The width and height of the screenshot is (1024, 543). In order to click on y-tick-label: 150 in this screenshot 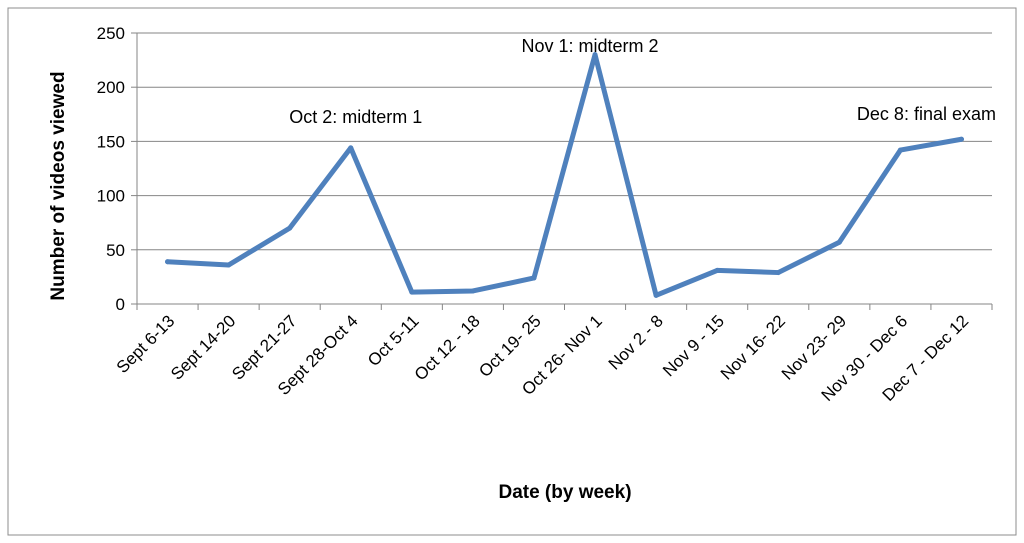, I will do `click(111, 141)`.